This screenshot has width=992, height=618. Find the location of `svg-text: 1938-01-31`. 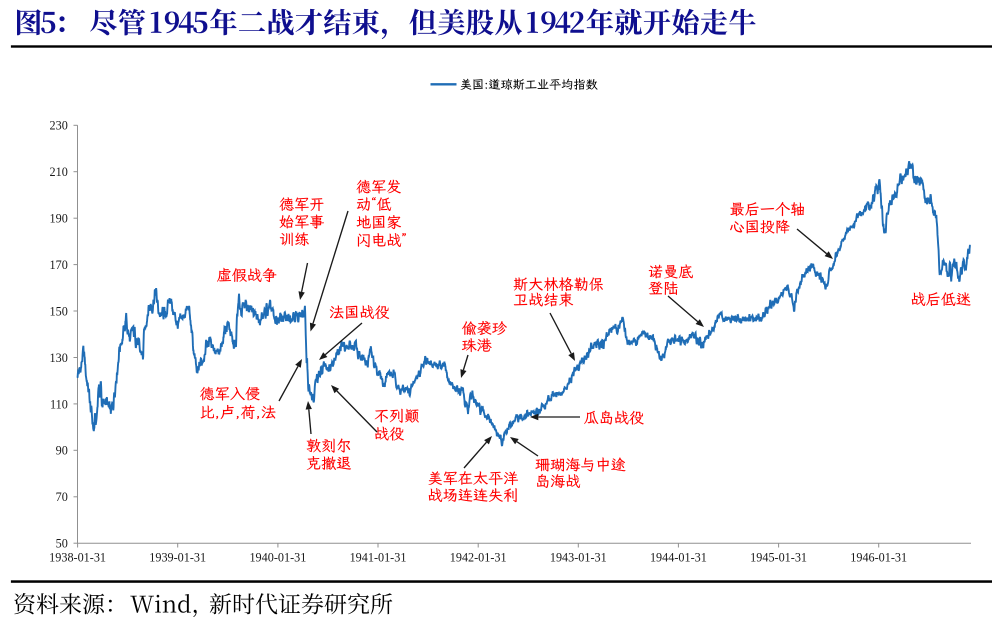

svg-text: 1938-01-31 is located at coordinates (77, 558).